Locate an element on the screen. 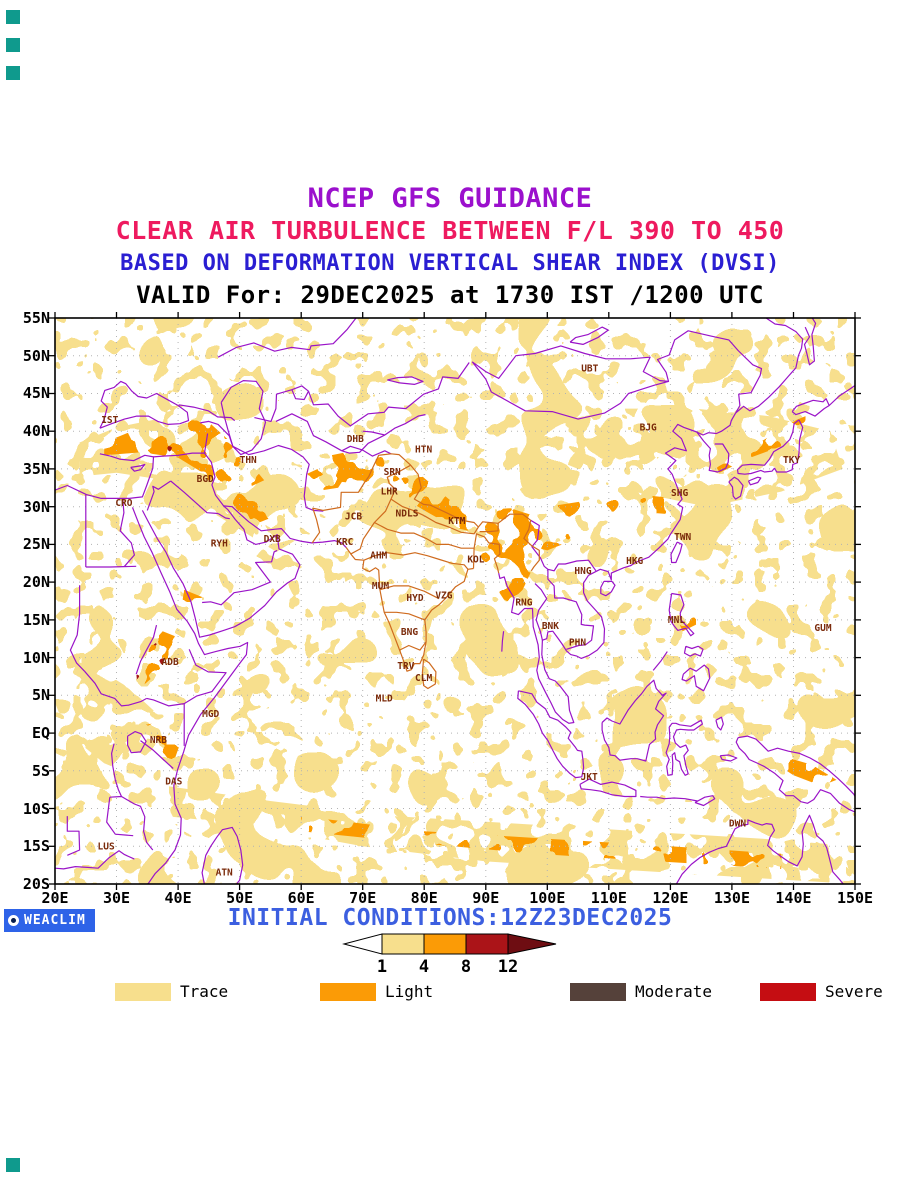 Image resolution: width=900 pixels, height=1200 pixels. station-label-NRB: NRB is located at coordinates (158, 740).